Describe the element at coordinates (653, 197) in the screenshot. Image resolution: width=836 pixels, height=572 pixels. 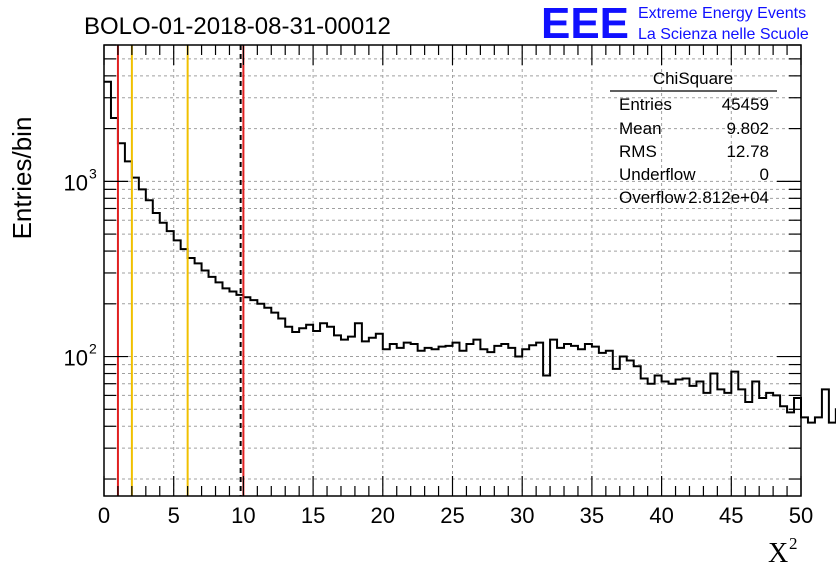
I see `stats-row-label: Overflow` at that location.